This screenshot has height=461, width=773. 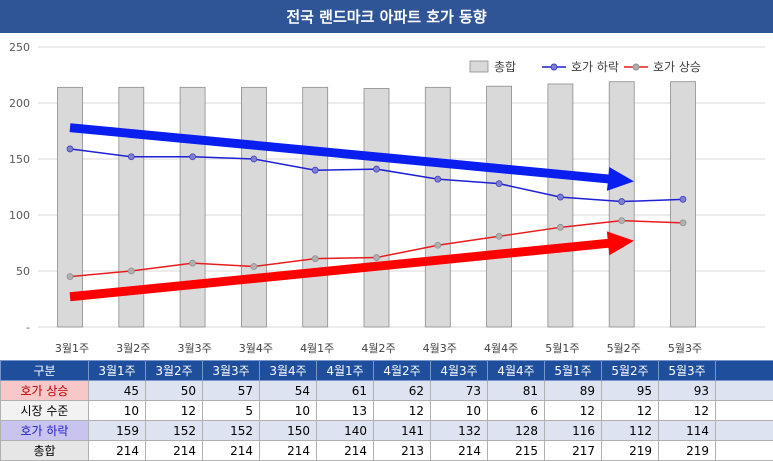 What do you see at coordinates (516, 430) in the screenshot?
I see `table-cell: 128` at bounding box center [516, 430].